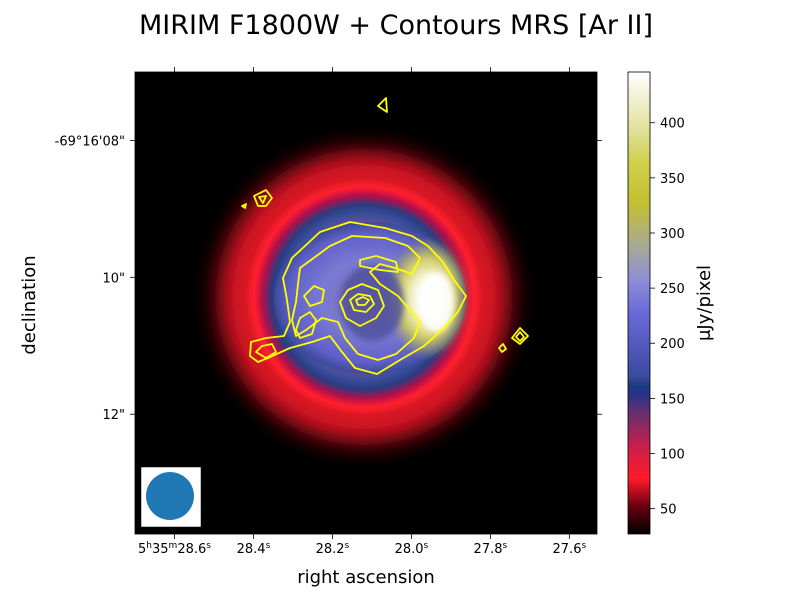 The height and width of the screenshot is (600, 800). Describe the element at coordinates (254, 549) in the screenshot. I see `x-tick-label: 28.4s` at that location.